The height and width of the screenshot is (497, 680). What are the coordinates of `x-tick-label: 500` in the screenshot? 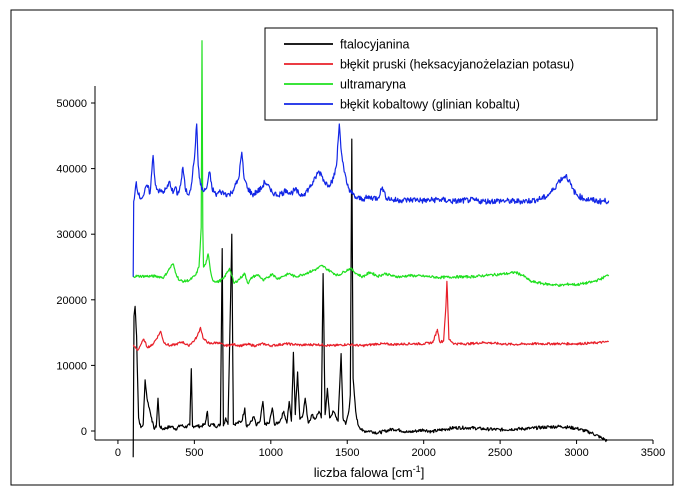 It's located at (194, 453).